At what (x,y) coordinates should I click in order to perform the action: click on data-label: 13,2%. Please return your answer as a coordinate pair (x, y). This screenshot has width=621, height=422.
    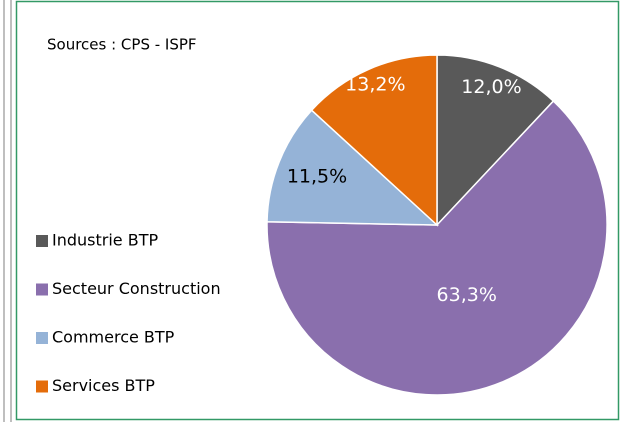
    Looking at the image, I should click on (375, 84).